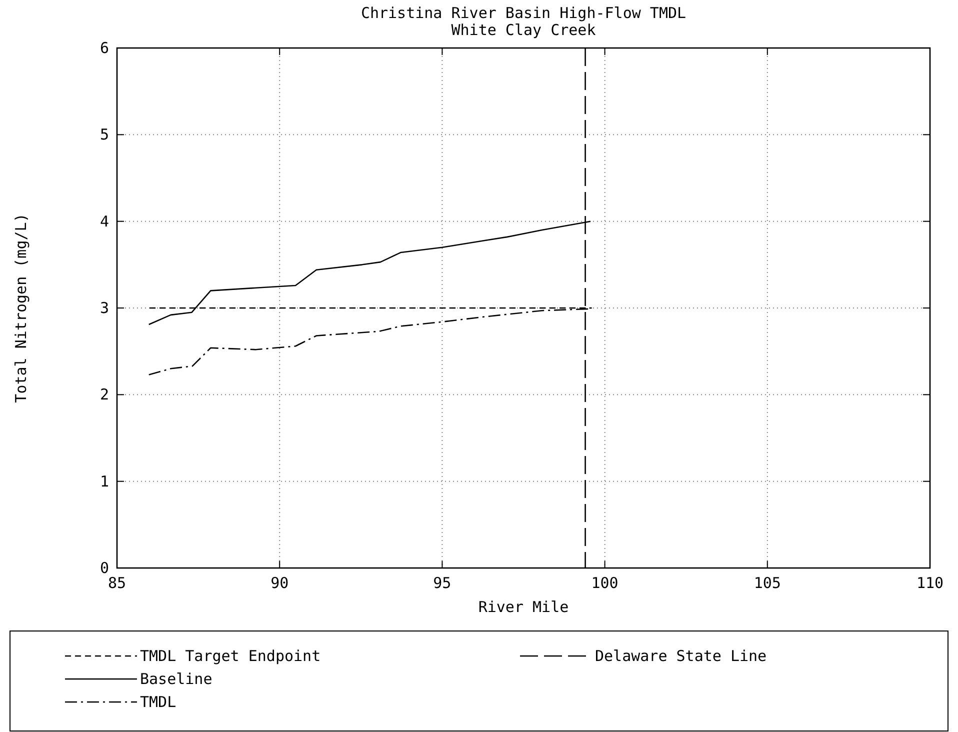 The width and height of the screenshot is (958, 732). What do you see at coordinates (117, 583) in the screenshot?
I see `x-tick-label: 85` at bounding box center [117, 583].